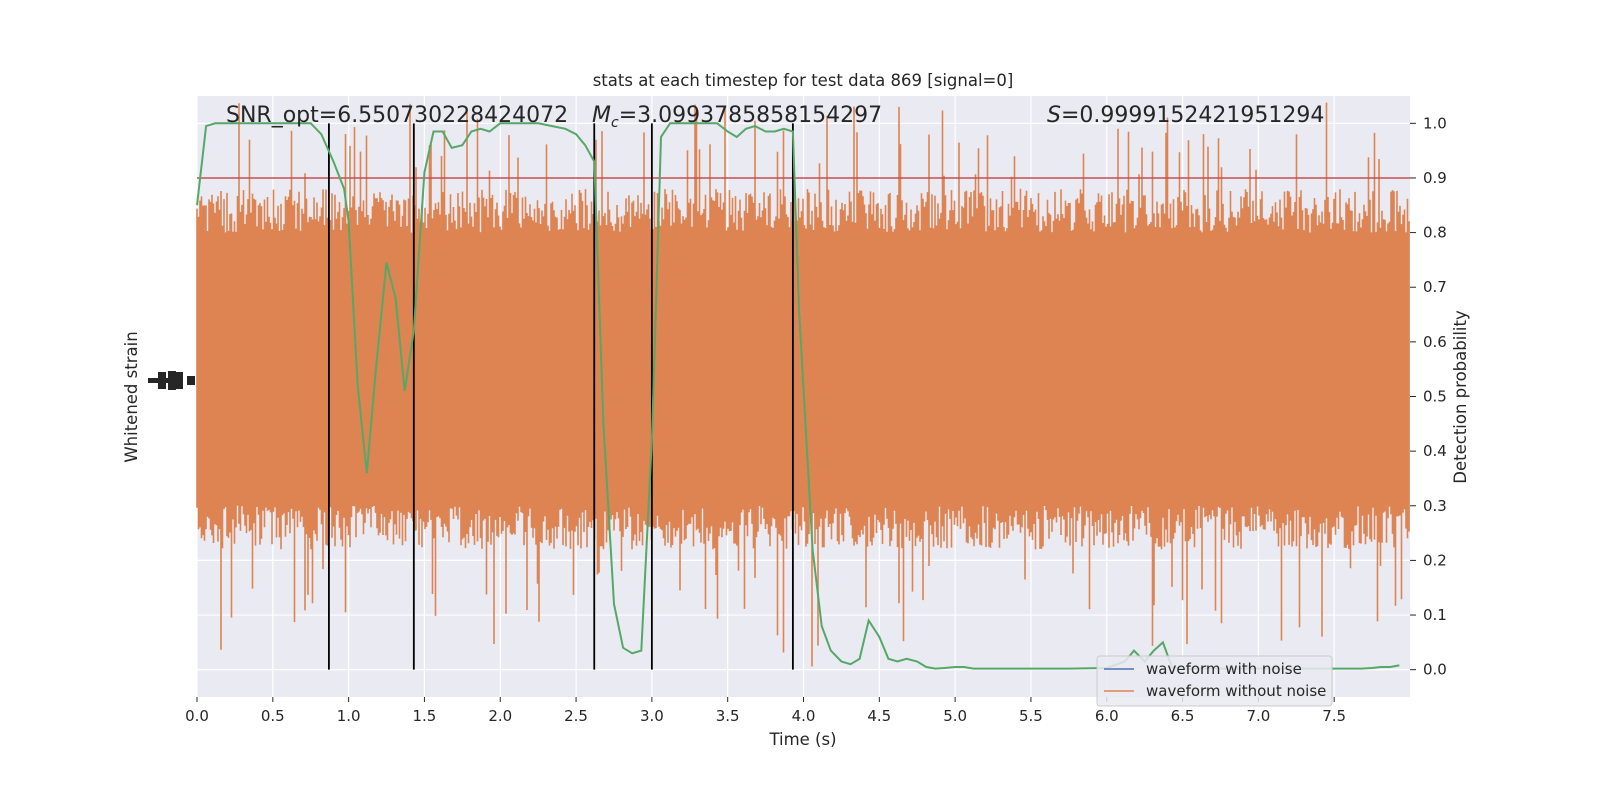 Image resolution: width=1600 pixels, height=800 pixels. Describe the element at coordinates (1460, 397) in the screenshot. I see `right-axis-label: Detection probability` at that location.